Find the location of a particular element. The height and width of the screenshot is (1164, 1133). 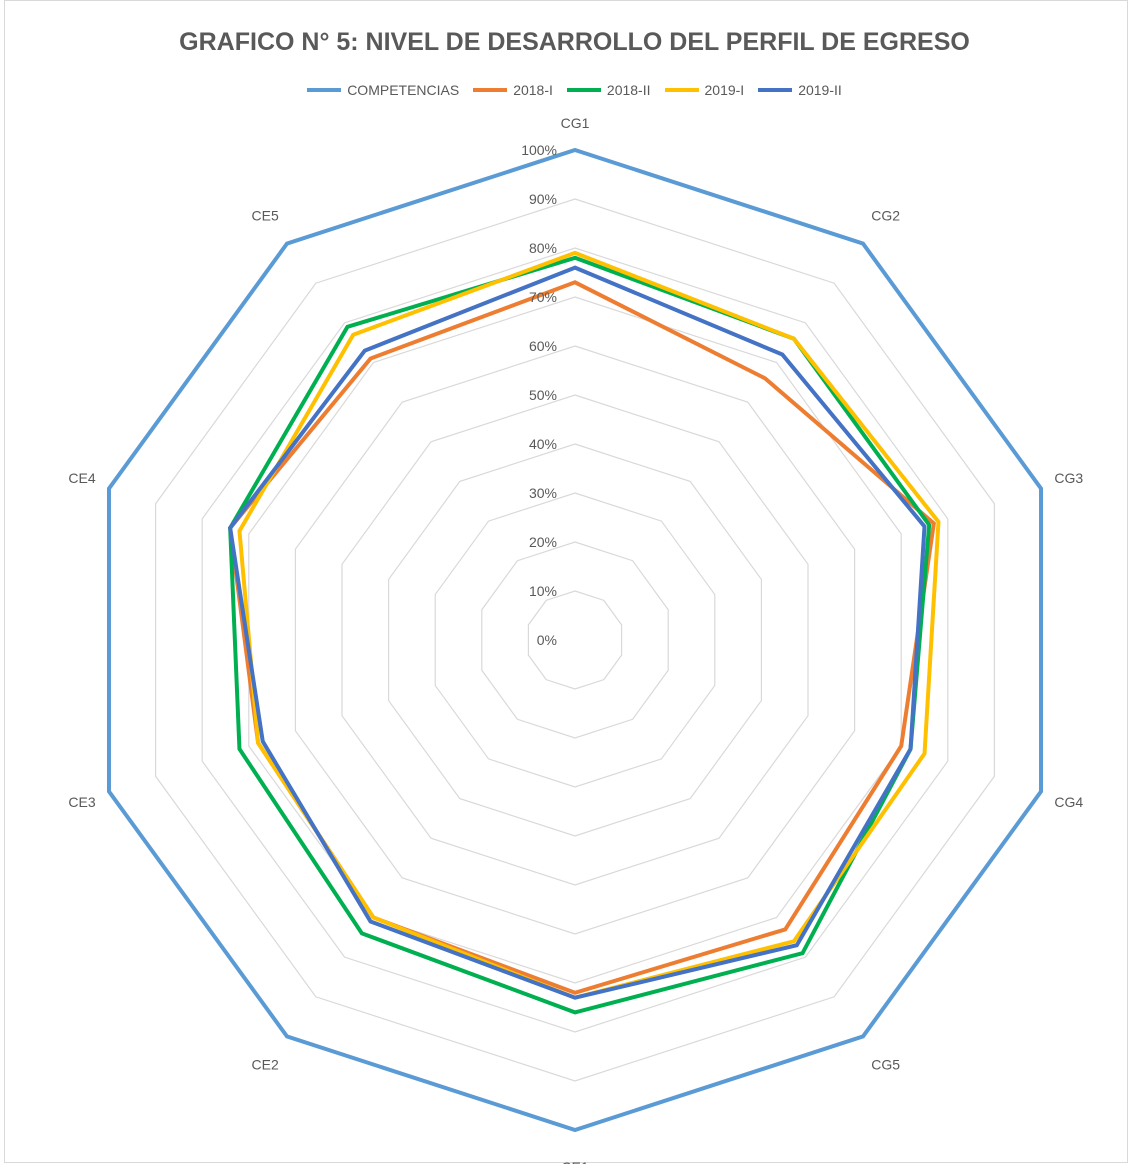

tick-label: 60% is located at coordinates (543, 346).